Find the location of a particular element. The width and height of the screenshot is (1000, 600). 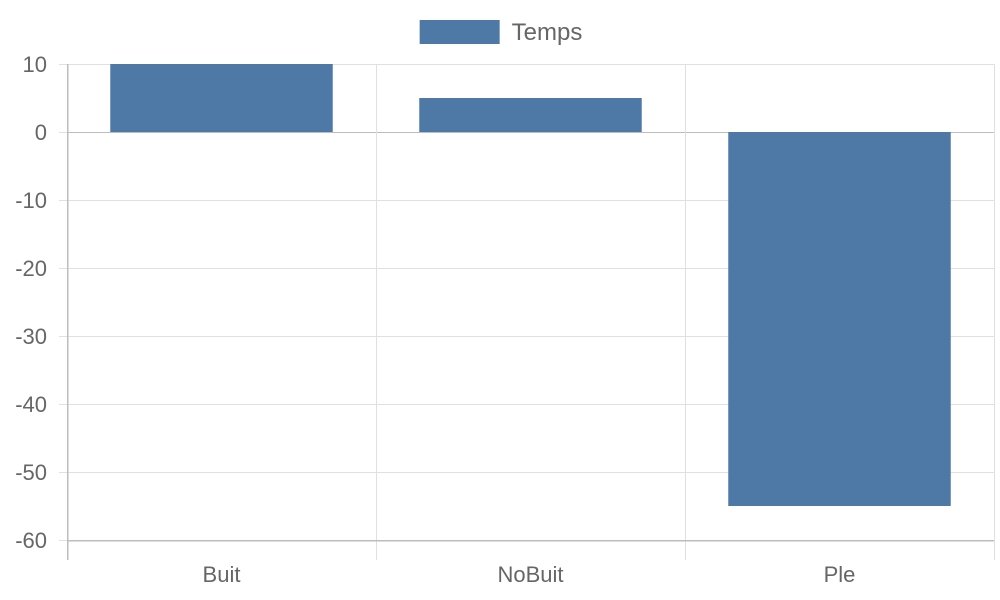

bar-ple is located at coordinates (839, 319).